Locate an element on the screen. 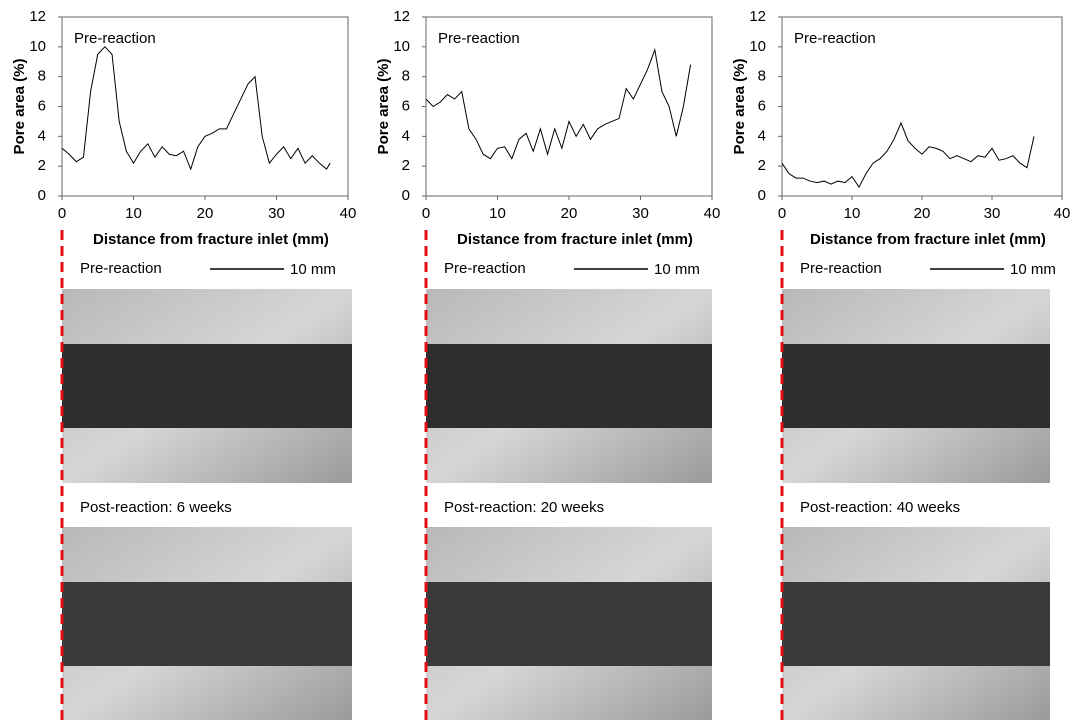 Image resolution: width=1074 pixels, height=720 pixels. post-label: Post-reaction: 40 weeks is located at coordinates (880, 507).